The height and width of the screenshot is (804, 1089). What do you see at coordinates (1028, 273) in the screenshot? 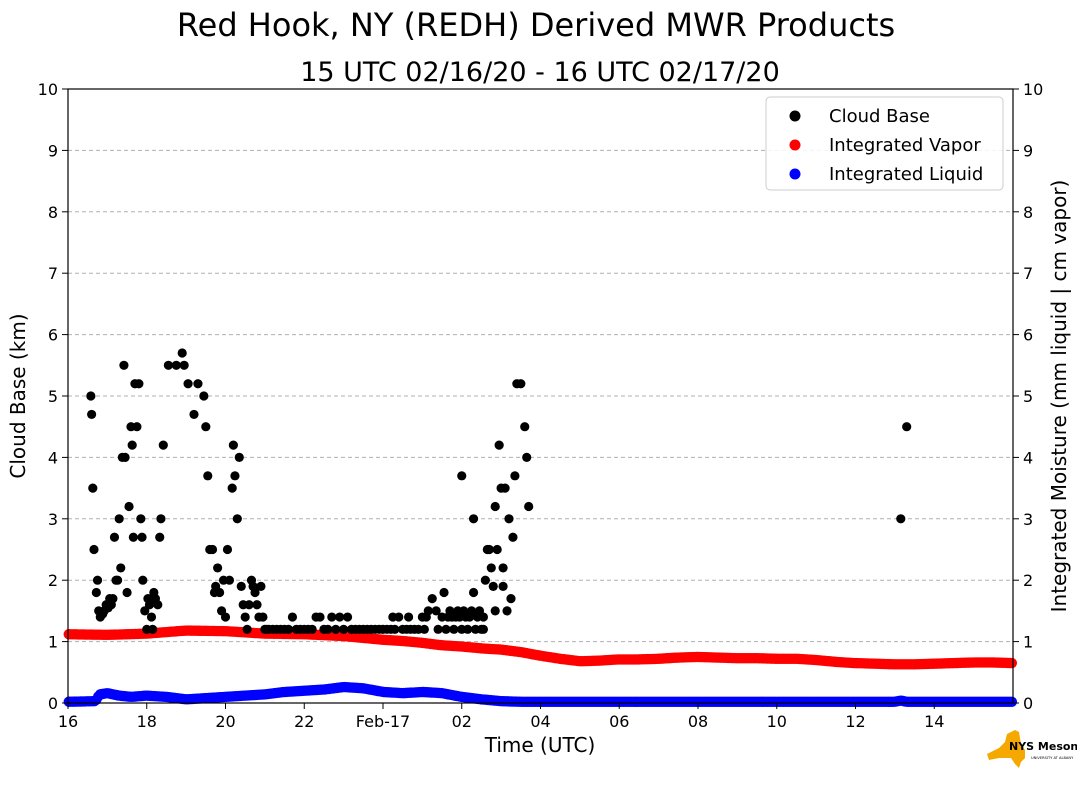
I see `y-tick-label-right-7: 7` at bounding box center [1028, 273].